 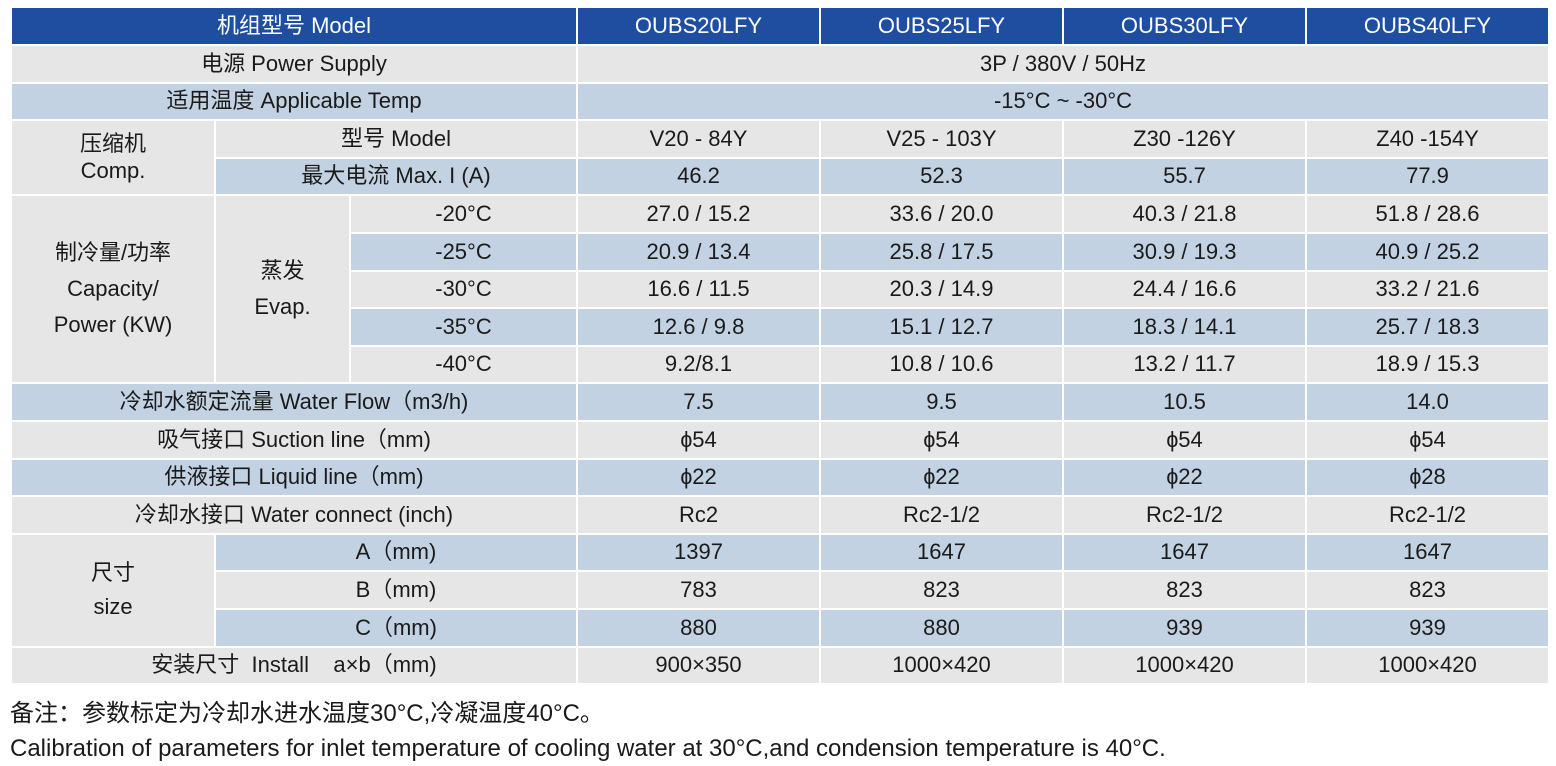 I want to click on capacity-group-cn: 制冷量/功率, so click(x=113, y=253).